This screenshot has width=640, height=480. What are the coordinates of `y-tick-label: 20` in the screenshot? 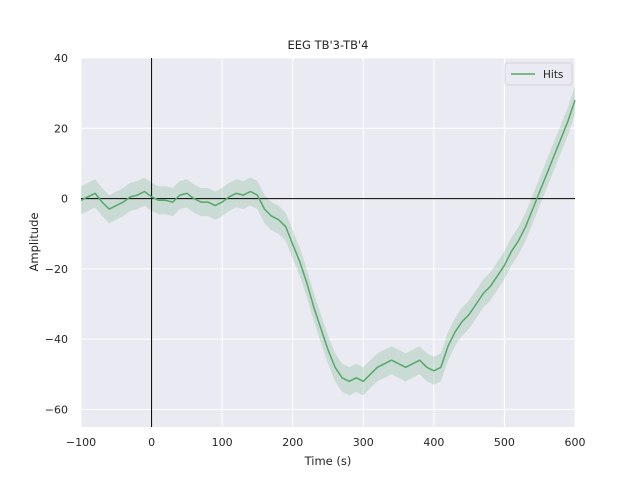 It's located at (61, 128).